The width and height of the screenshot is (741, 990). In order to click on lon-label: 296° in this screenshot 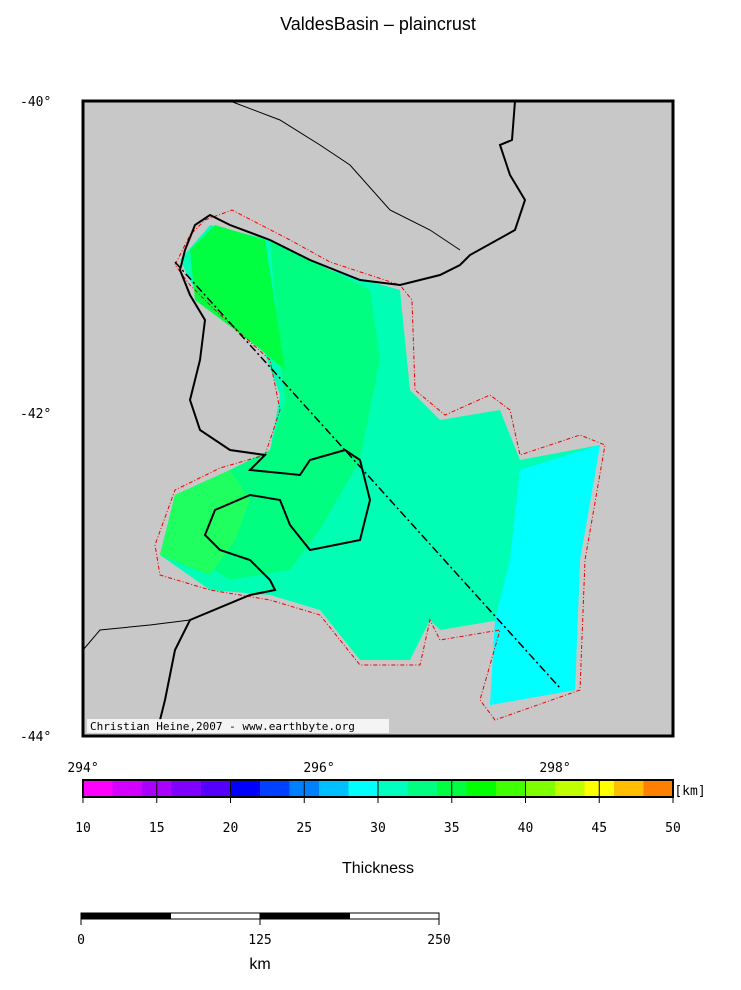, I will do `click(318, 768)`.